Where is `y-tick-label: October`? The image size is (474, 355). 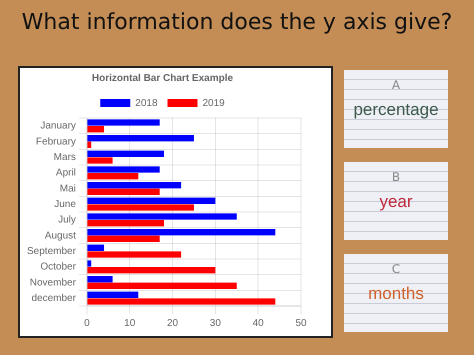 y-tick-label: October is located at coordinates (58, 267).